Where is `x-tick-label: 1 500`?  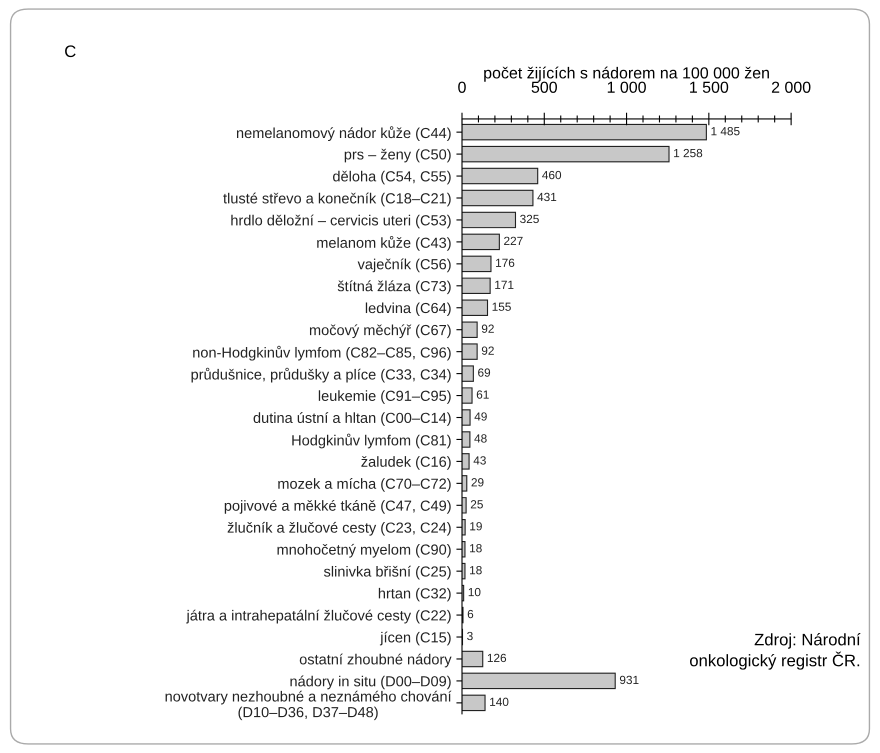 x-tick-label: 1 500 is located at coordinates (709, 87).